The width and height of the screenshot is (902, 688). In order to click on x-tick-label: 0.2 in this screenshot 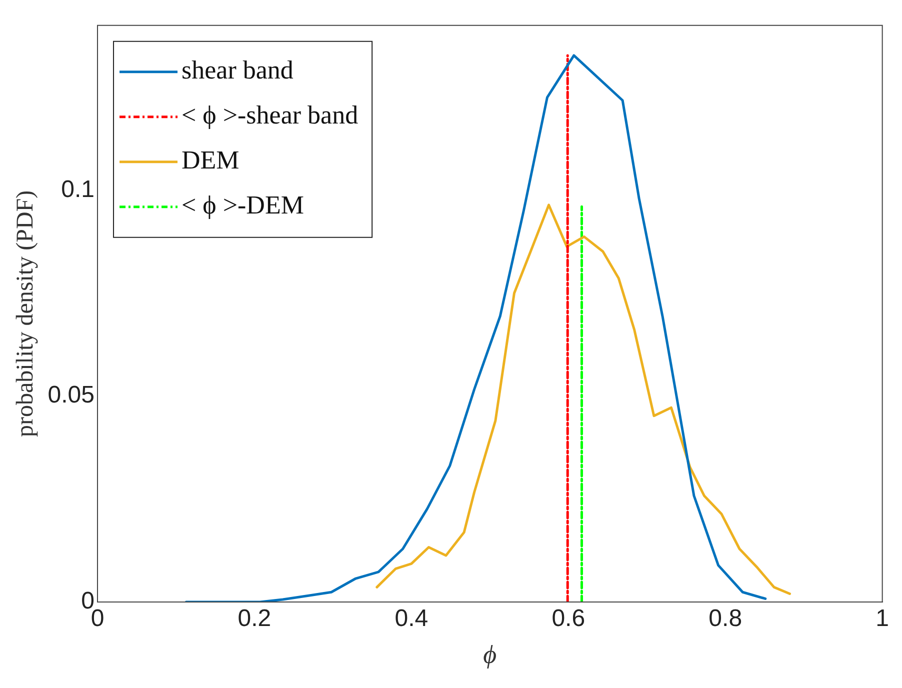, I will do `click(255, 618)`.